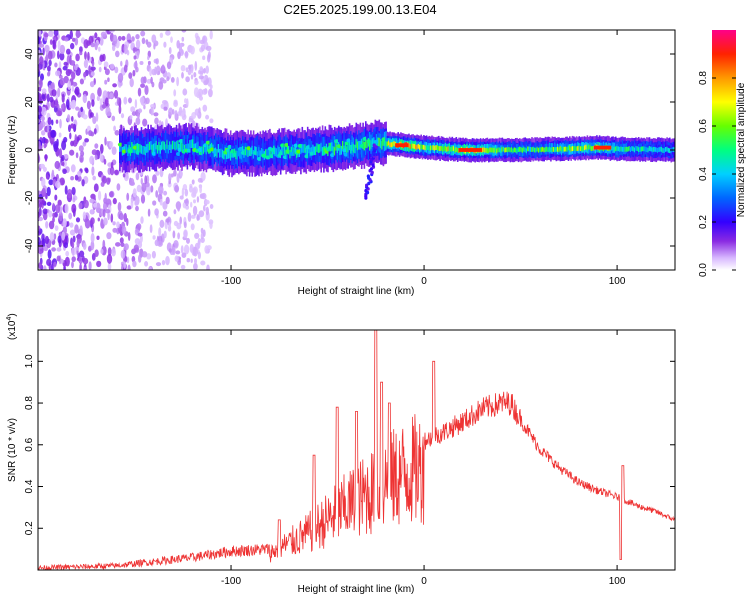 Image resolution: width=750 pixels, height=600 pixels. What do you see at coordinates (29, 197) in the screenshot?
I see `spectrogram-y-tick-label: -20` at bounding box center [29, 197].